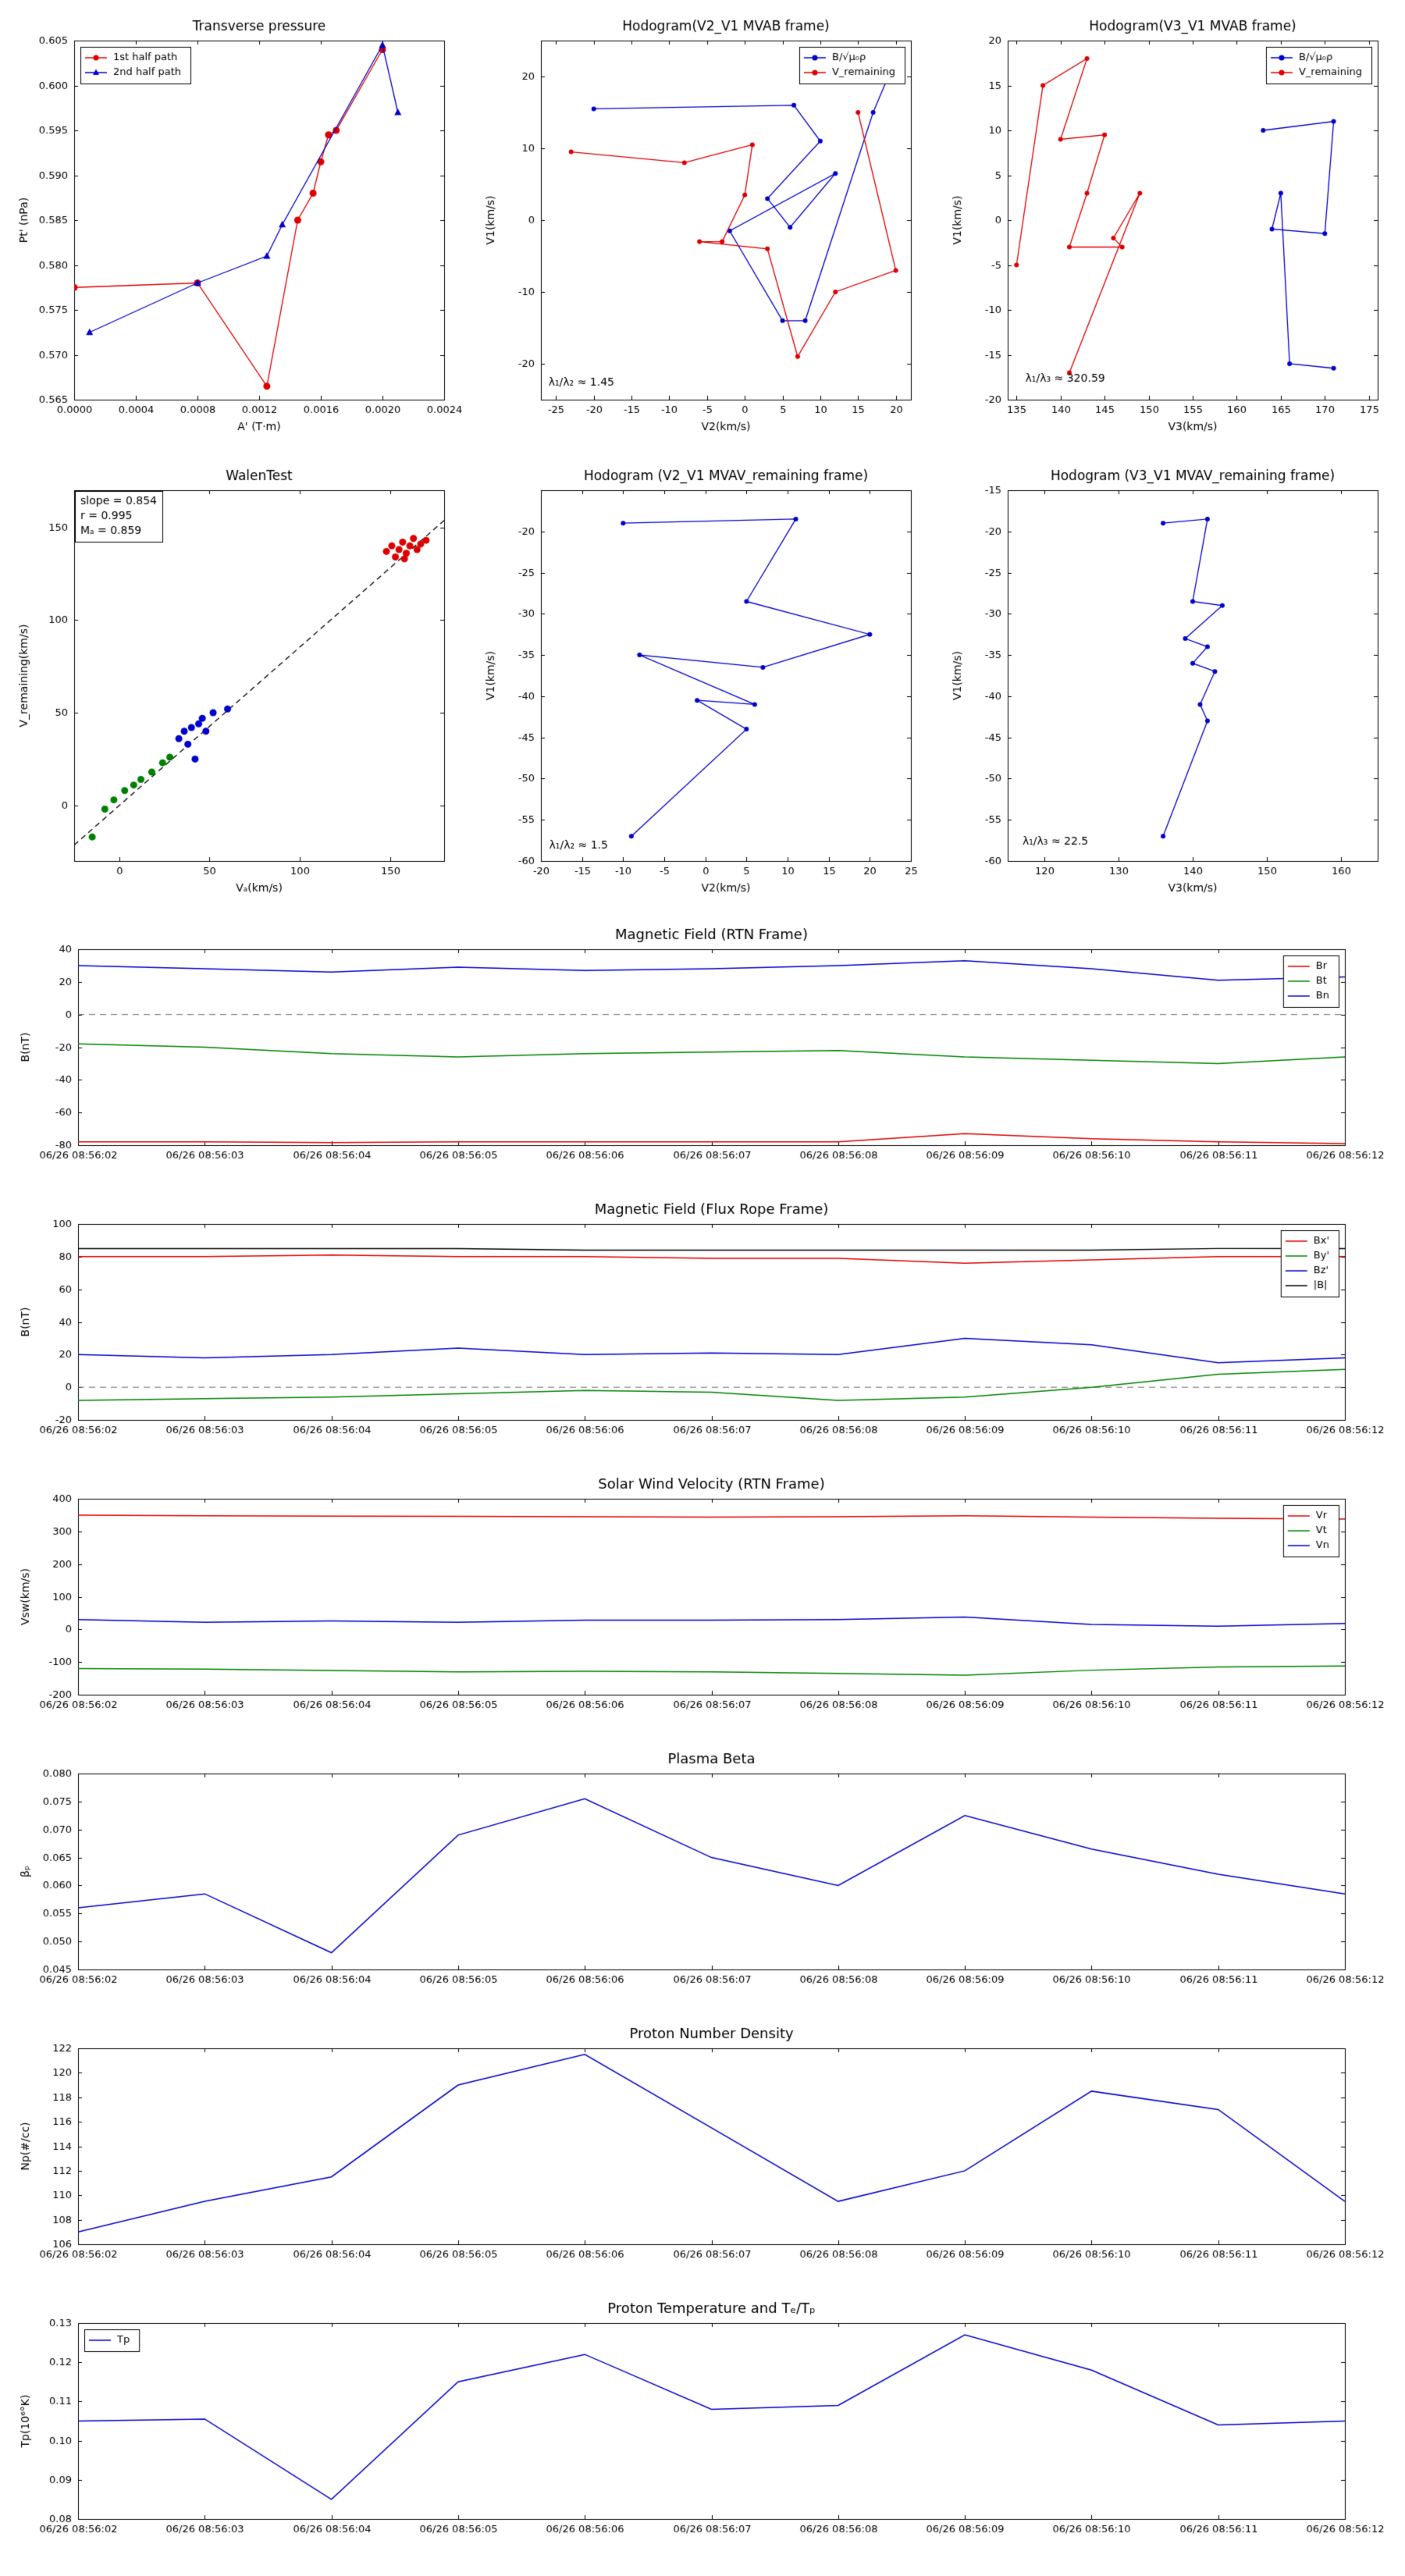 This screenshot has height=2576, width=1405. What do you see at coordinates (703, 2150) in the screenshot?
I see `proton-density-plot` at bounding box center [703, 2150].